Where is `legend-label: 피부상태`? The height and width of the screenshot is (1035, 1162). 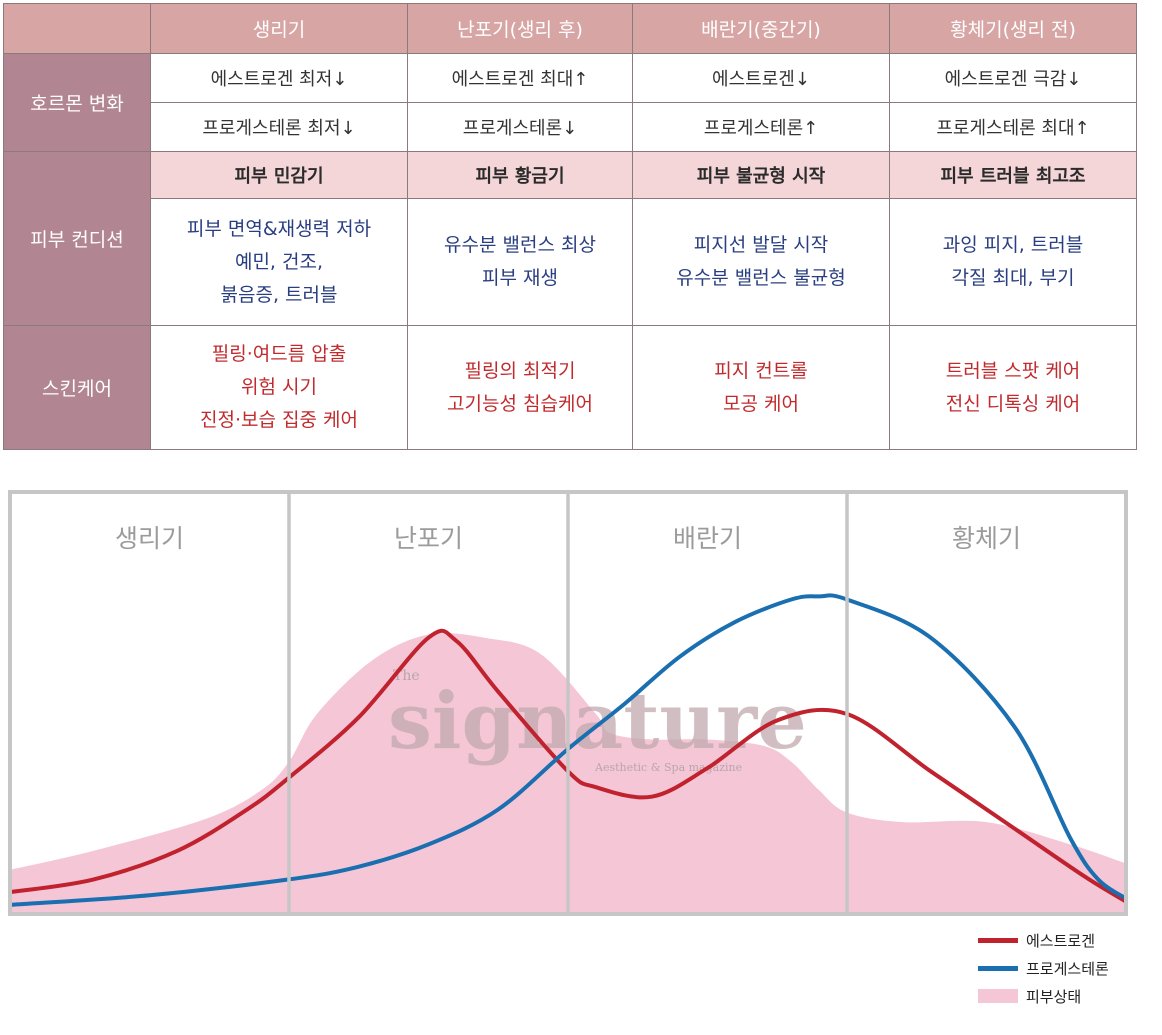 legend-label: 피부상태 is located at coordinates (1054, 997).